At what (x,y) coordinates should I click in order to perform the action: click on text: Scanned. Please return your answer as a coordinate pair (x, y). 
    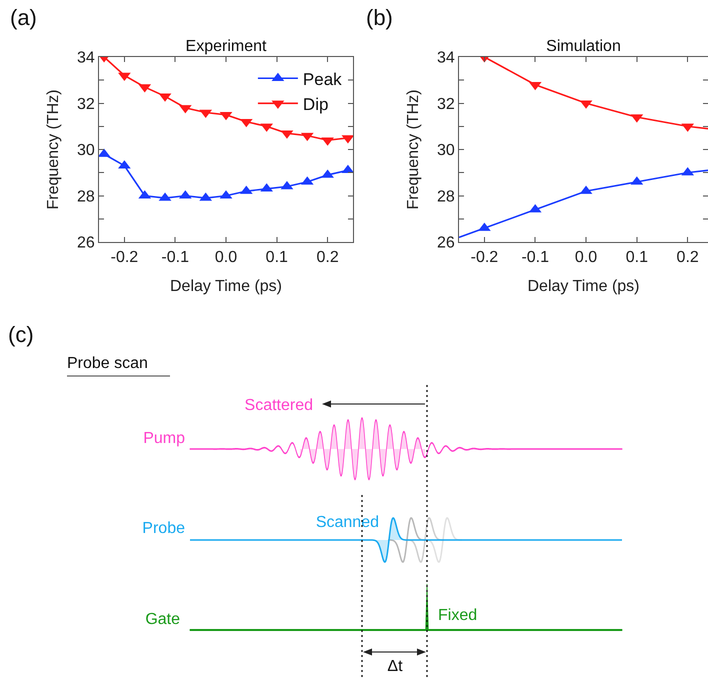
    Looking at the image, I should click on (347, 522).